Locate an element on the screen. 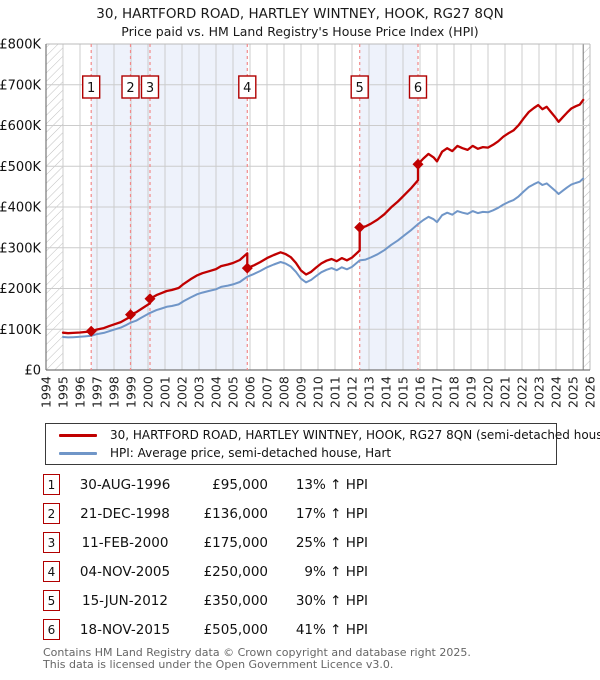 Image resolution: width=600 pixels, height=680 pixels. row-sale-price: £250,000 is located at coordinates (235, 571).